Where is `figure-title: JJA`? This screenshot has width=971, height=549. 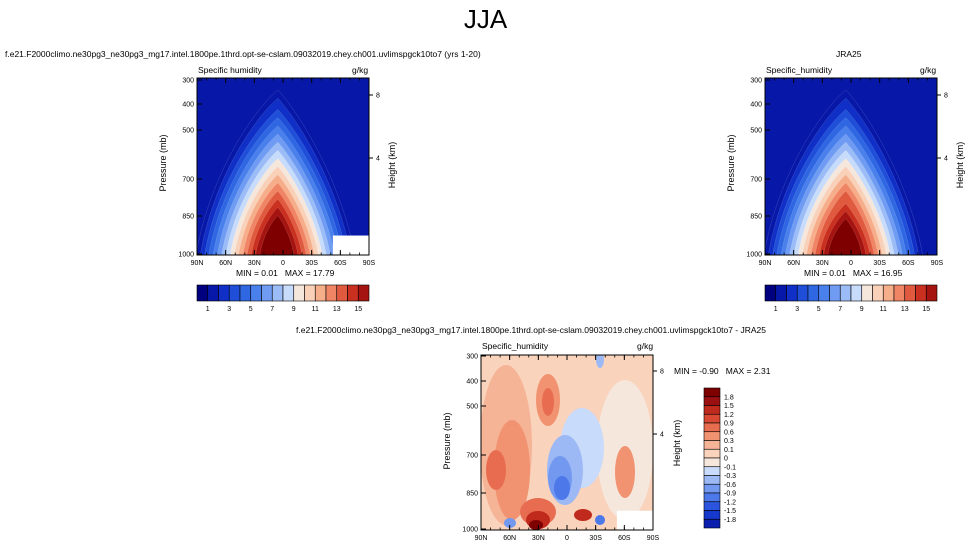
figure-title: JJA is located at coordinates (485, 19).